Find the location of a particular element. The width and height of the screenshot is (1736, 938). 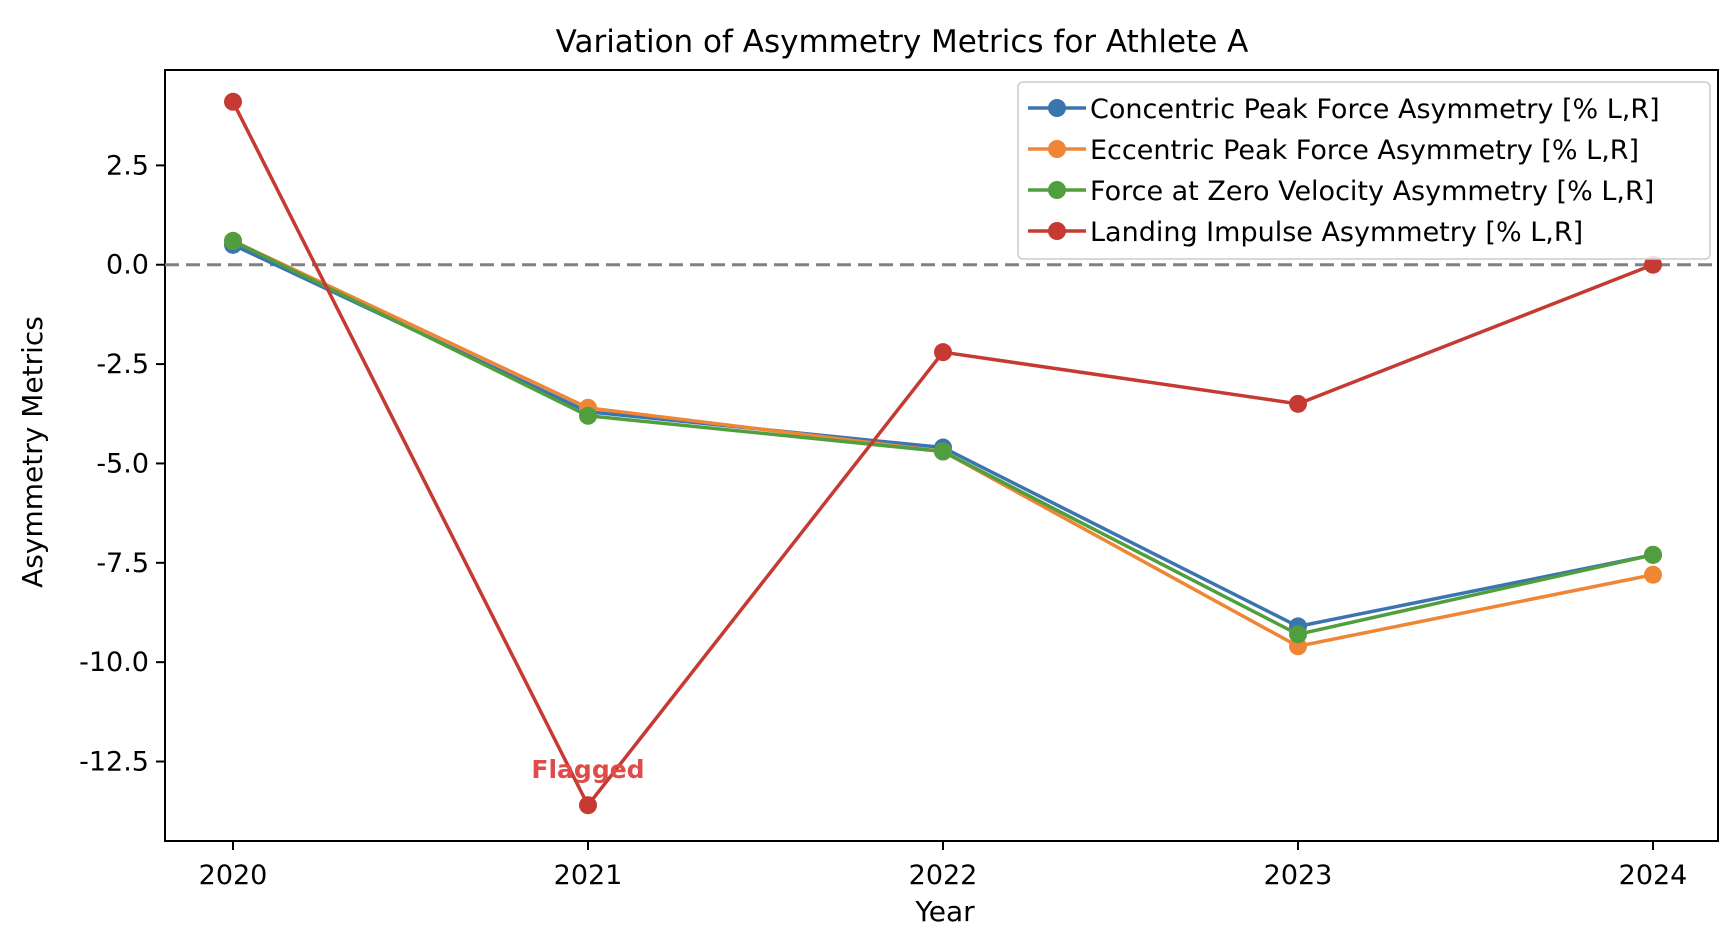

legend-item: Landing Impulse Asymmetry [% L,R] is located at coordinates (1305, 232).